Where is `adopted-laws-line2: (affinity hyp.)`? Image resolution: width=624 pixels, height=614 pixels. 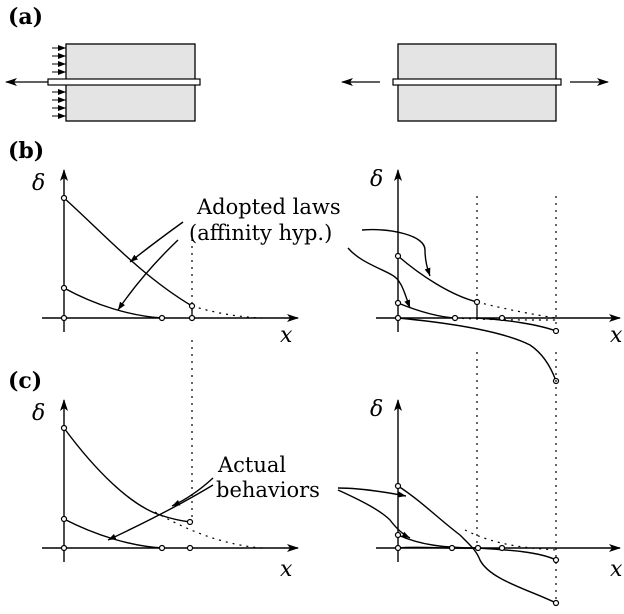
adopted-laws-line2: (affinity hyp.) is located at coordinates (260, 233).